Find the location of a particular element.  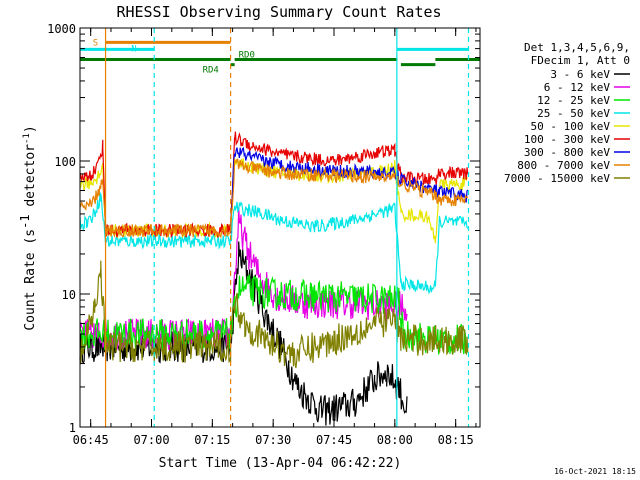

y-tick-label-2: 100 is located at coordinates (65, 162).